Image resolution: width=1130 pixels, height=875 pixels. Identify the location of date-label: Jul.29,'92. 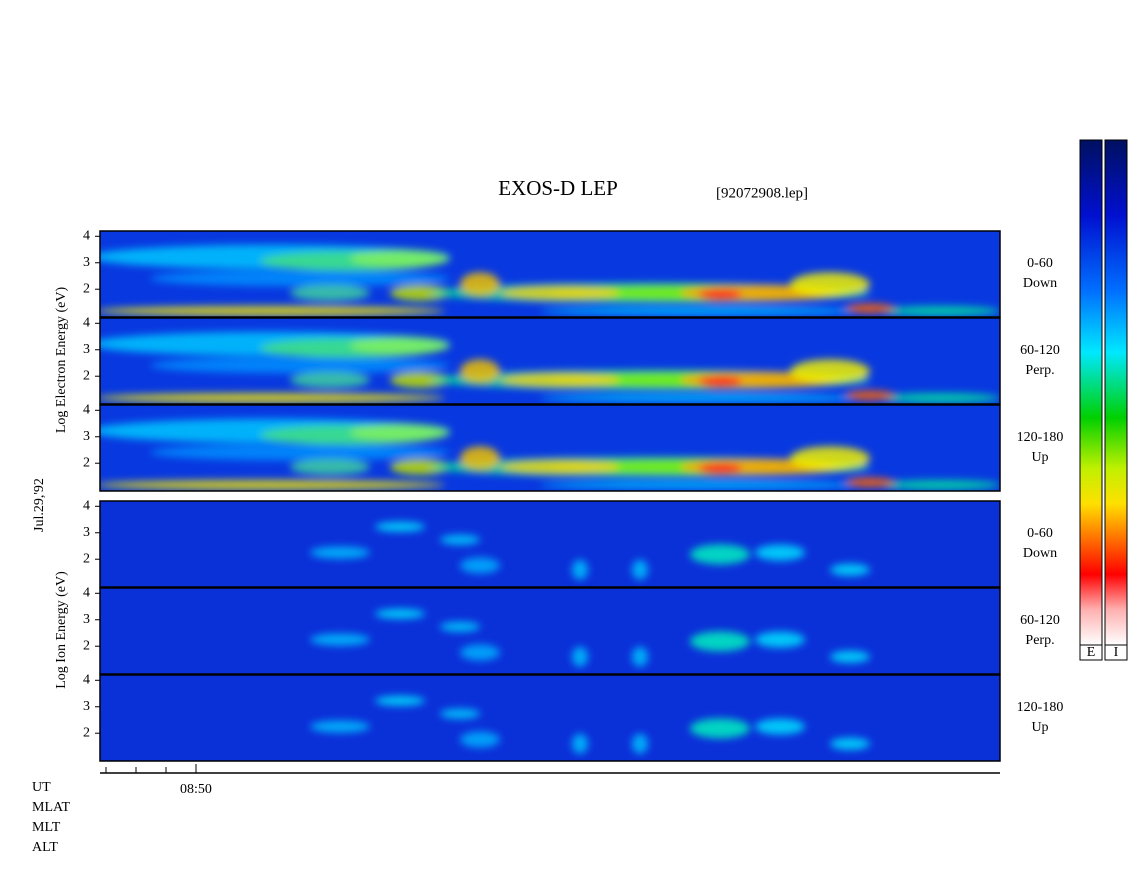
(39, 505).